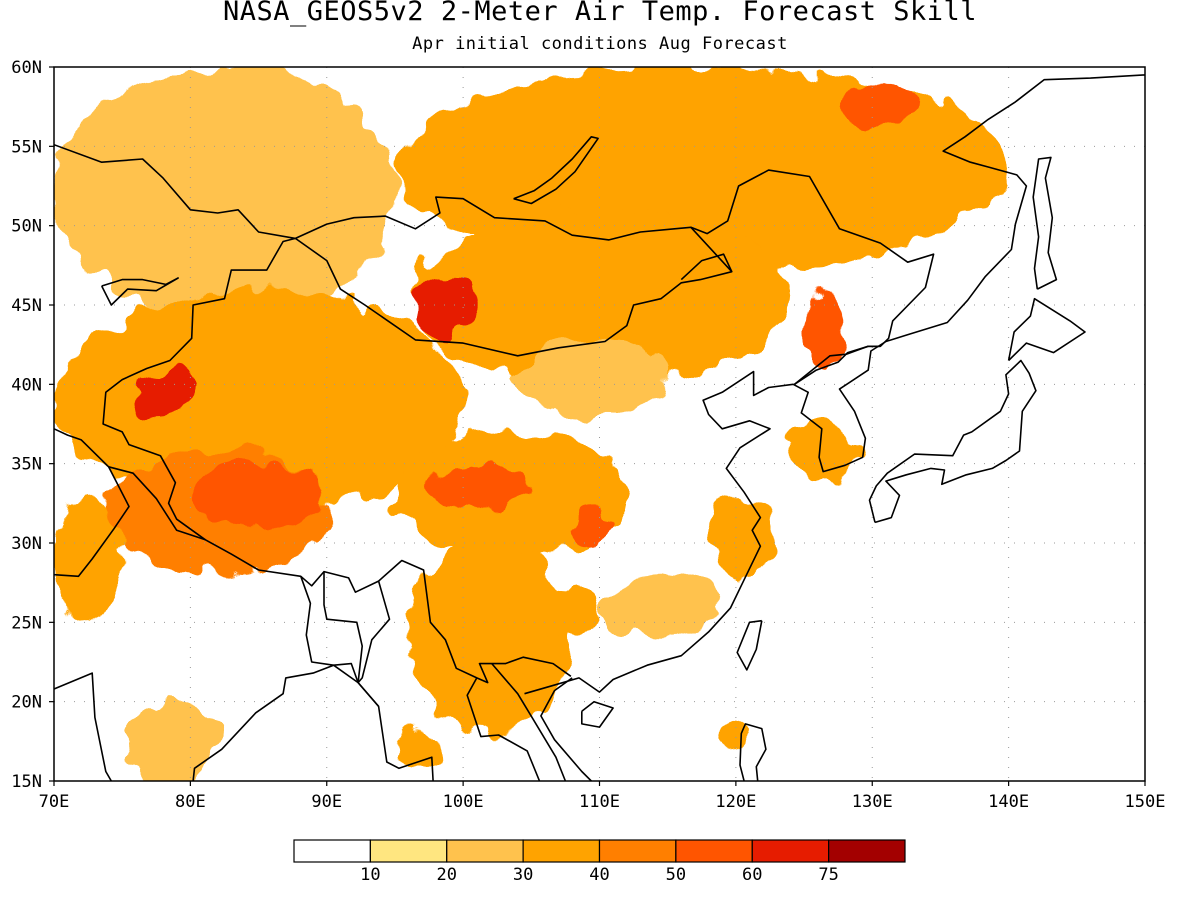 This screenshot has height=900, width=1200. Describe the element at coordinates (326, 802) in the screenshot. I see `lon-tick-label: 90E` at that location.